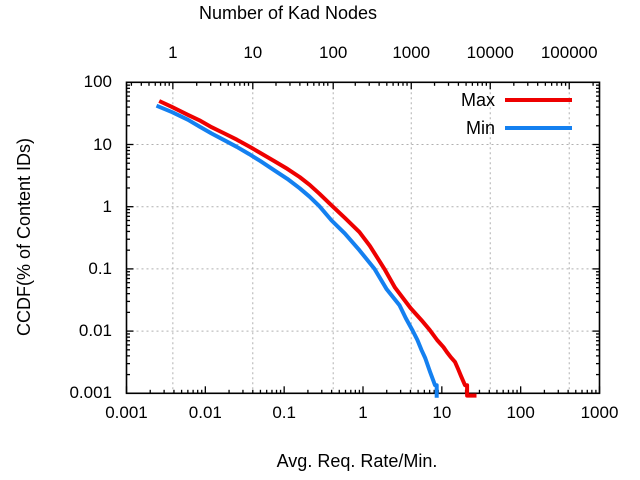 This screenshot has height=480, width=640. I want to click on y-tick-label: 0.001, so click(90, 393).